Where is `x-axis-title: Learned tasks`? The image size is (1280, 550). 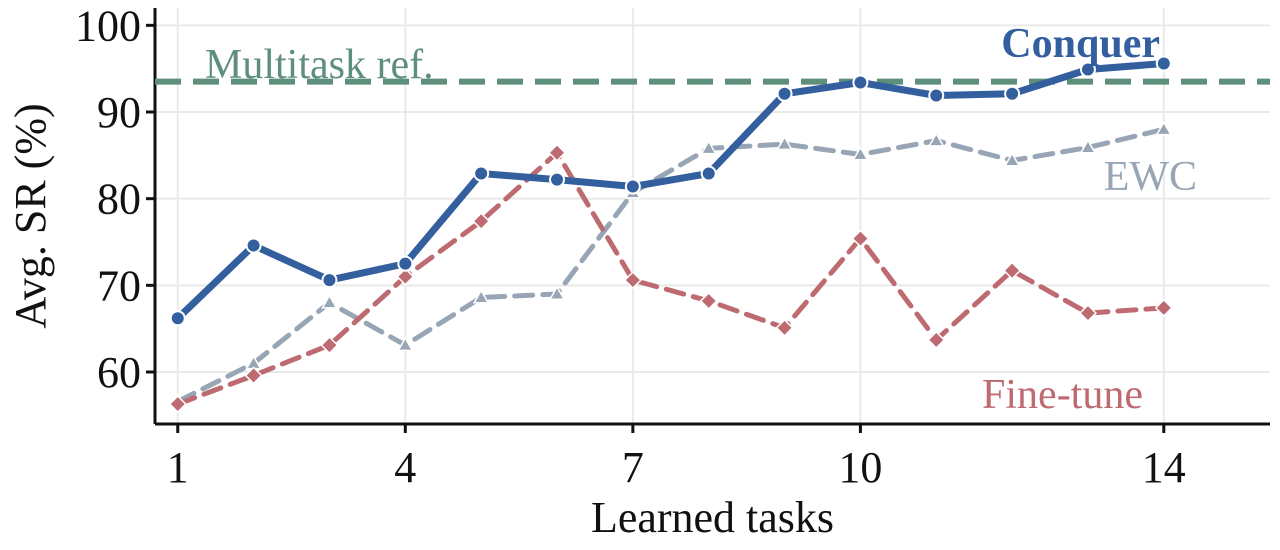 x-axis-title: Learned tasks is located at coordinates (712, 517).